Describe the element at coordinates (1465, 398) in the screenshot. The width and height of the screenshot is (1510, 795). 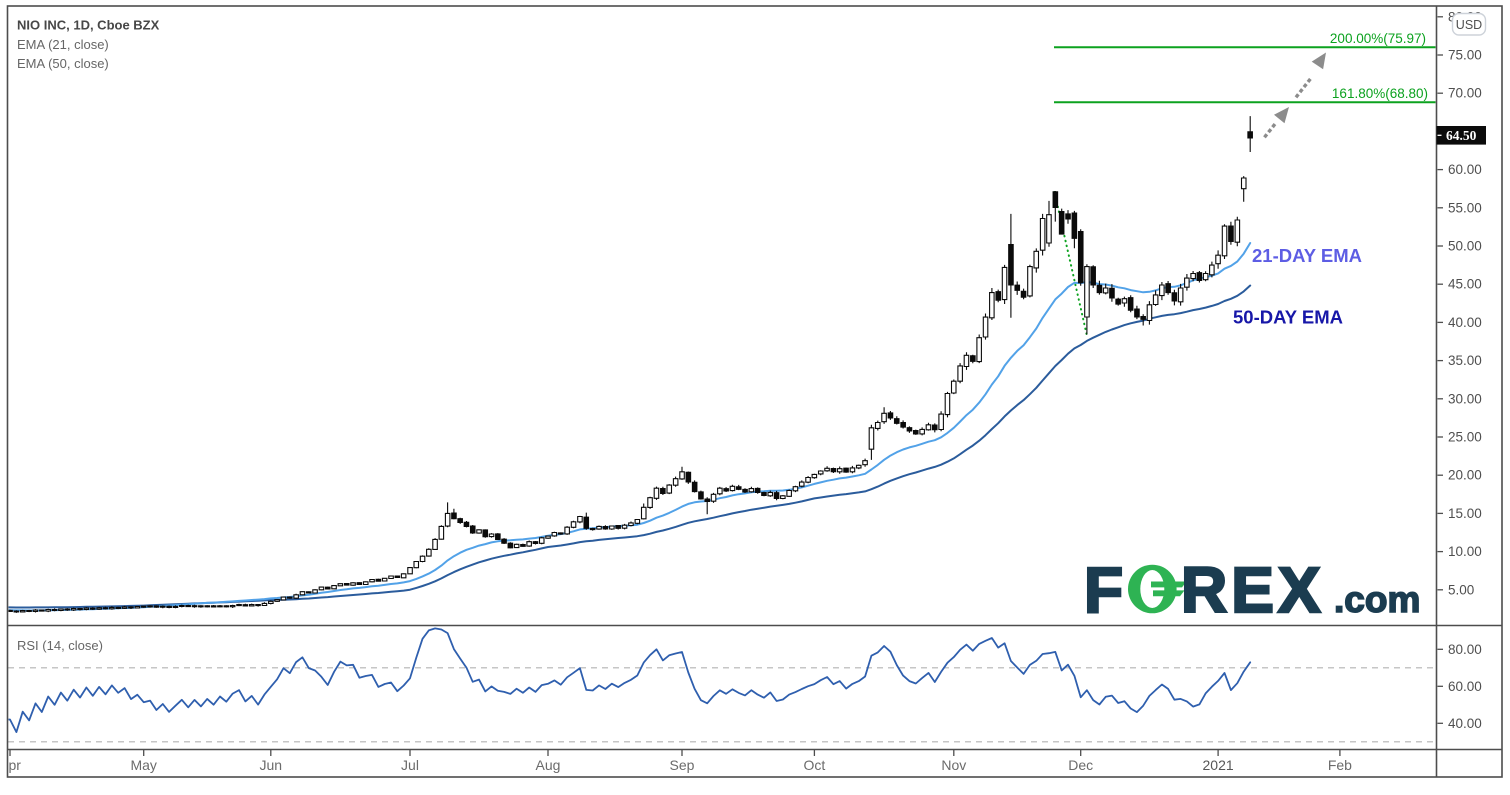
I see `svg-text: 30.00` at that location.